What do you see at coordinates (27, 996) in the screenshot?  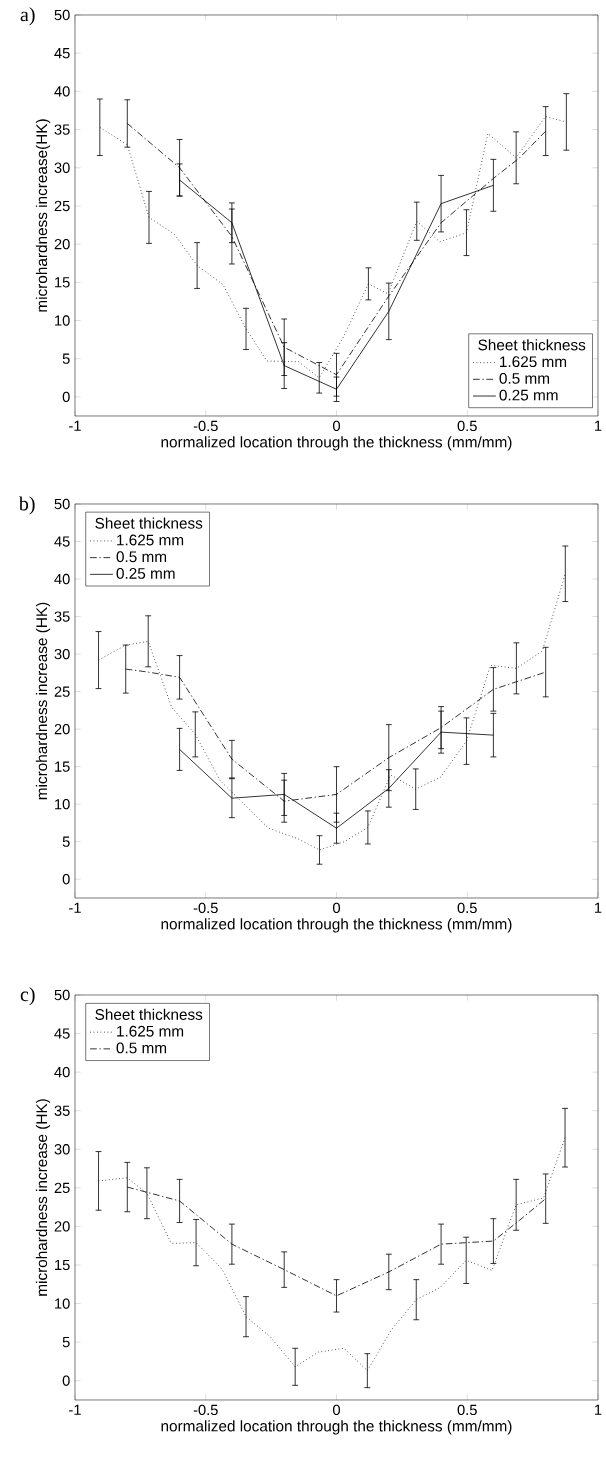 I see `text: c)` at bounding box center [27, 996].